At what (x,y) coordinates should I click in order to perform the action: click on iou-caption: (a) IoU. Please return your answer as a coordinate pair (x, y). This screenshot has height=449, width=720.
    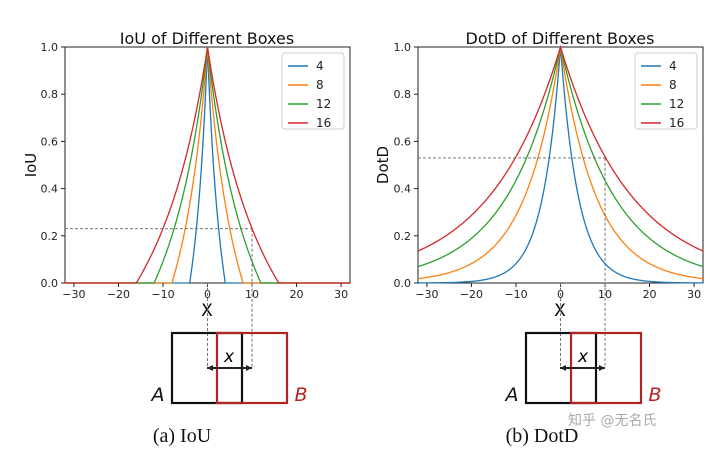
    Looking at the image, I should click on (182, 436).